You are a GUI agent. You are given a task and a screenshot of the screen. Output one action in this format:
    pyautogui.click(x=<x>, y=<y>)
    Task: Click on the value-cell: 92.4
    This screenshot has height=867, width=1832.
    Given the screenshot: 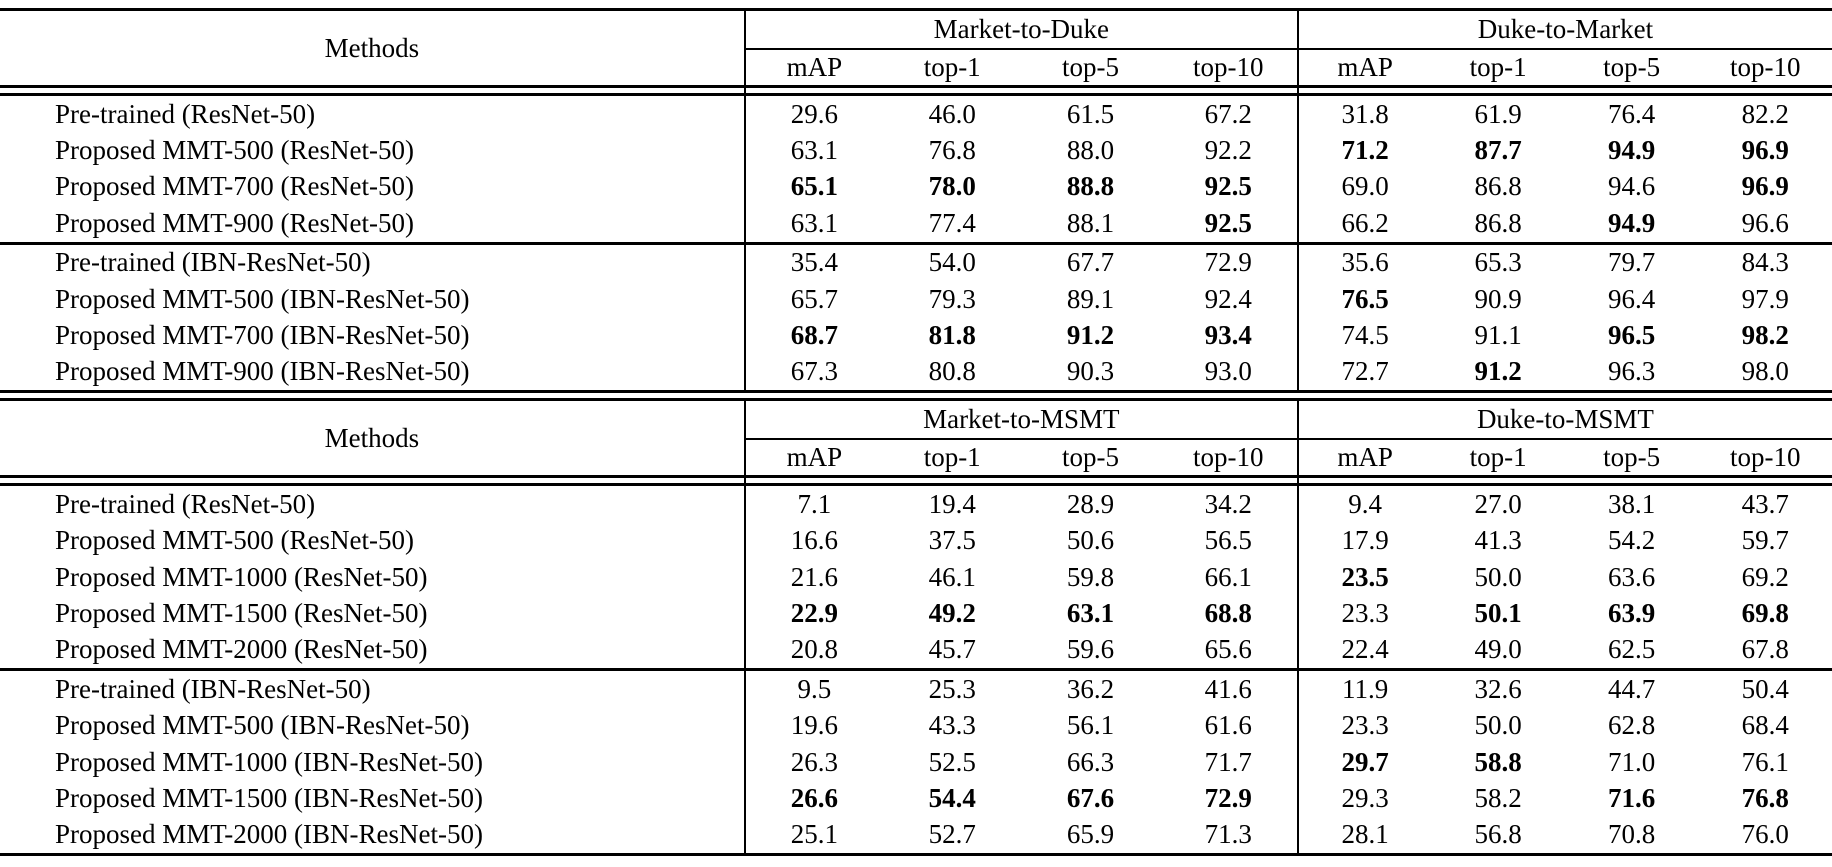 What is the action you would take?
    pyautogui.click(x=1228, y=298)
    